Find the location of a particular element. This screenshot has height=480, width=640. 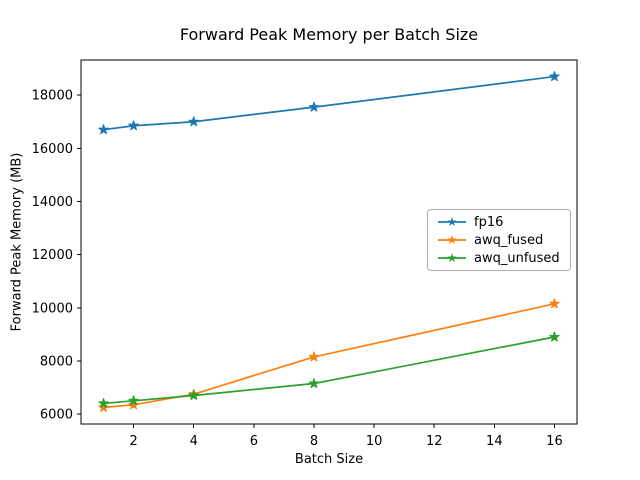

legend-item-awq_unfused: awq_unfused is located at coordinates (499, 258).